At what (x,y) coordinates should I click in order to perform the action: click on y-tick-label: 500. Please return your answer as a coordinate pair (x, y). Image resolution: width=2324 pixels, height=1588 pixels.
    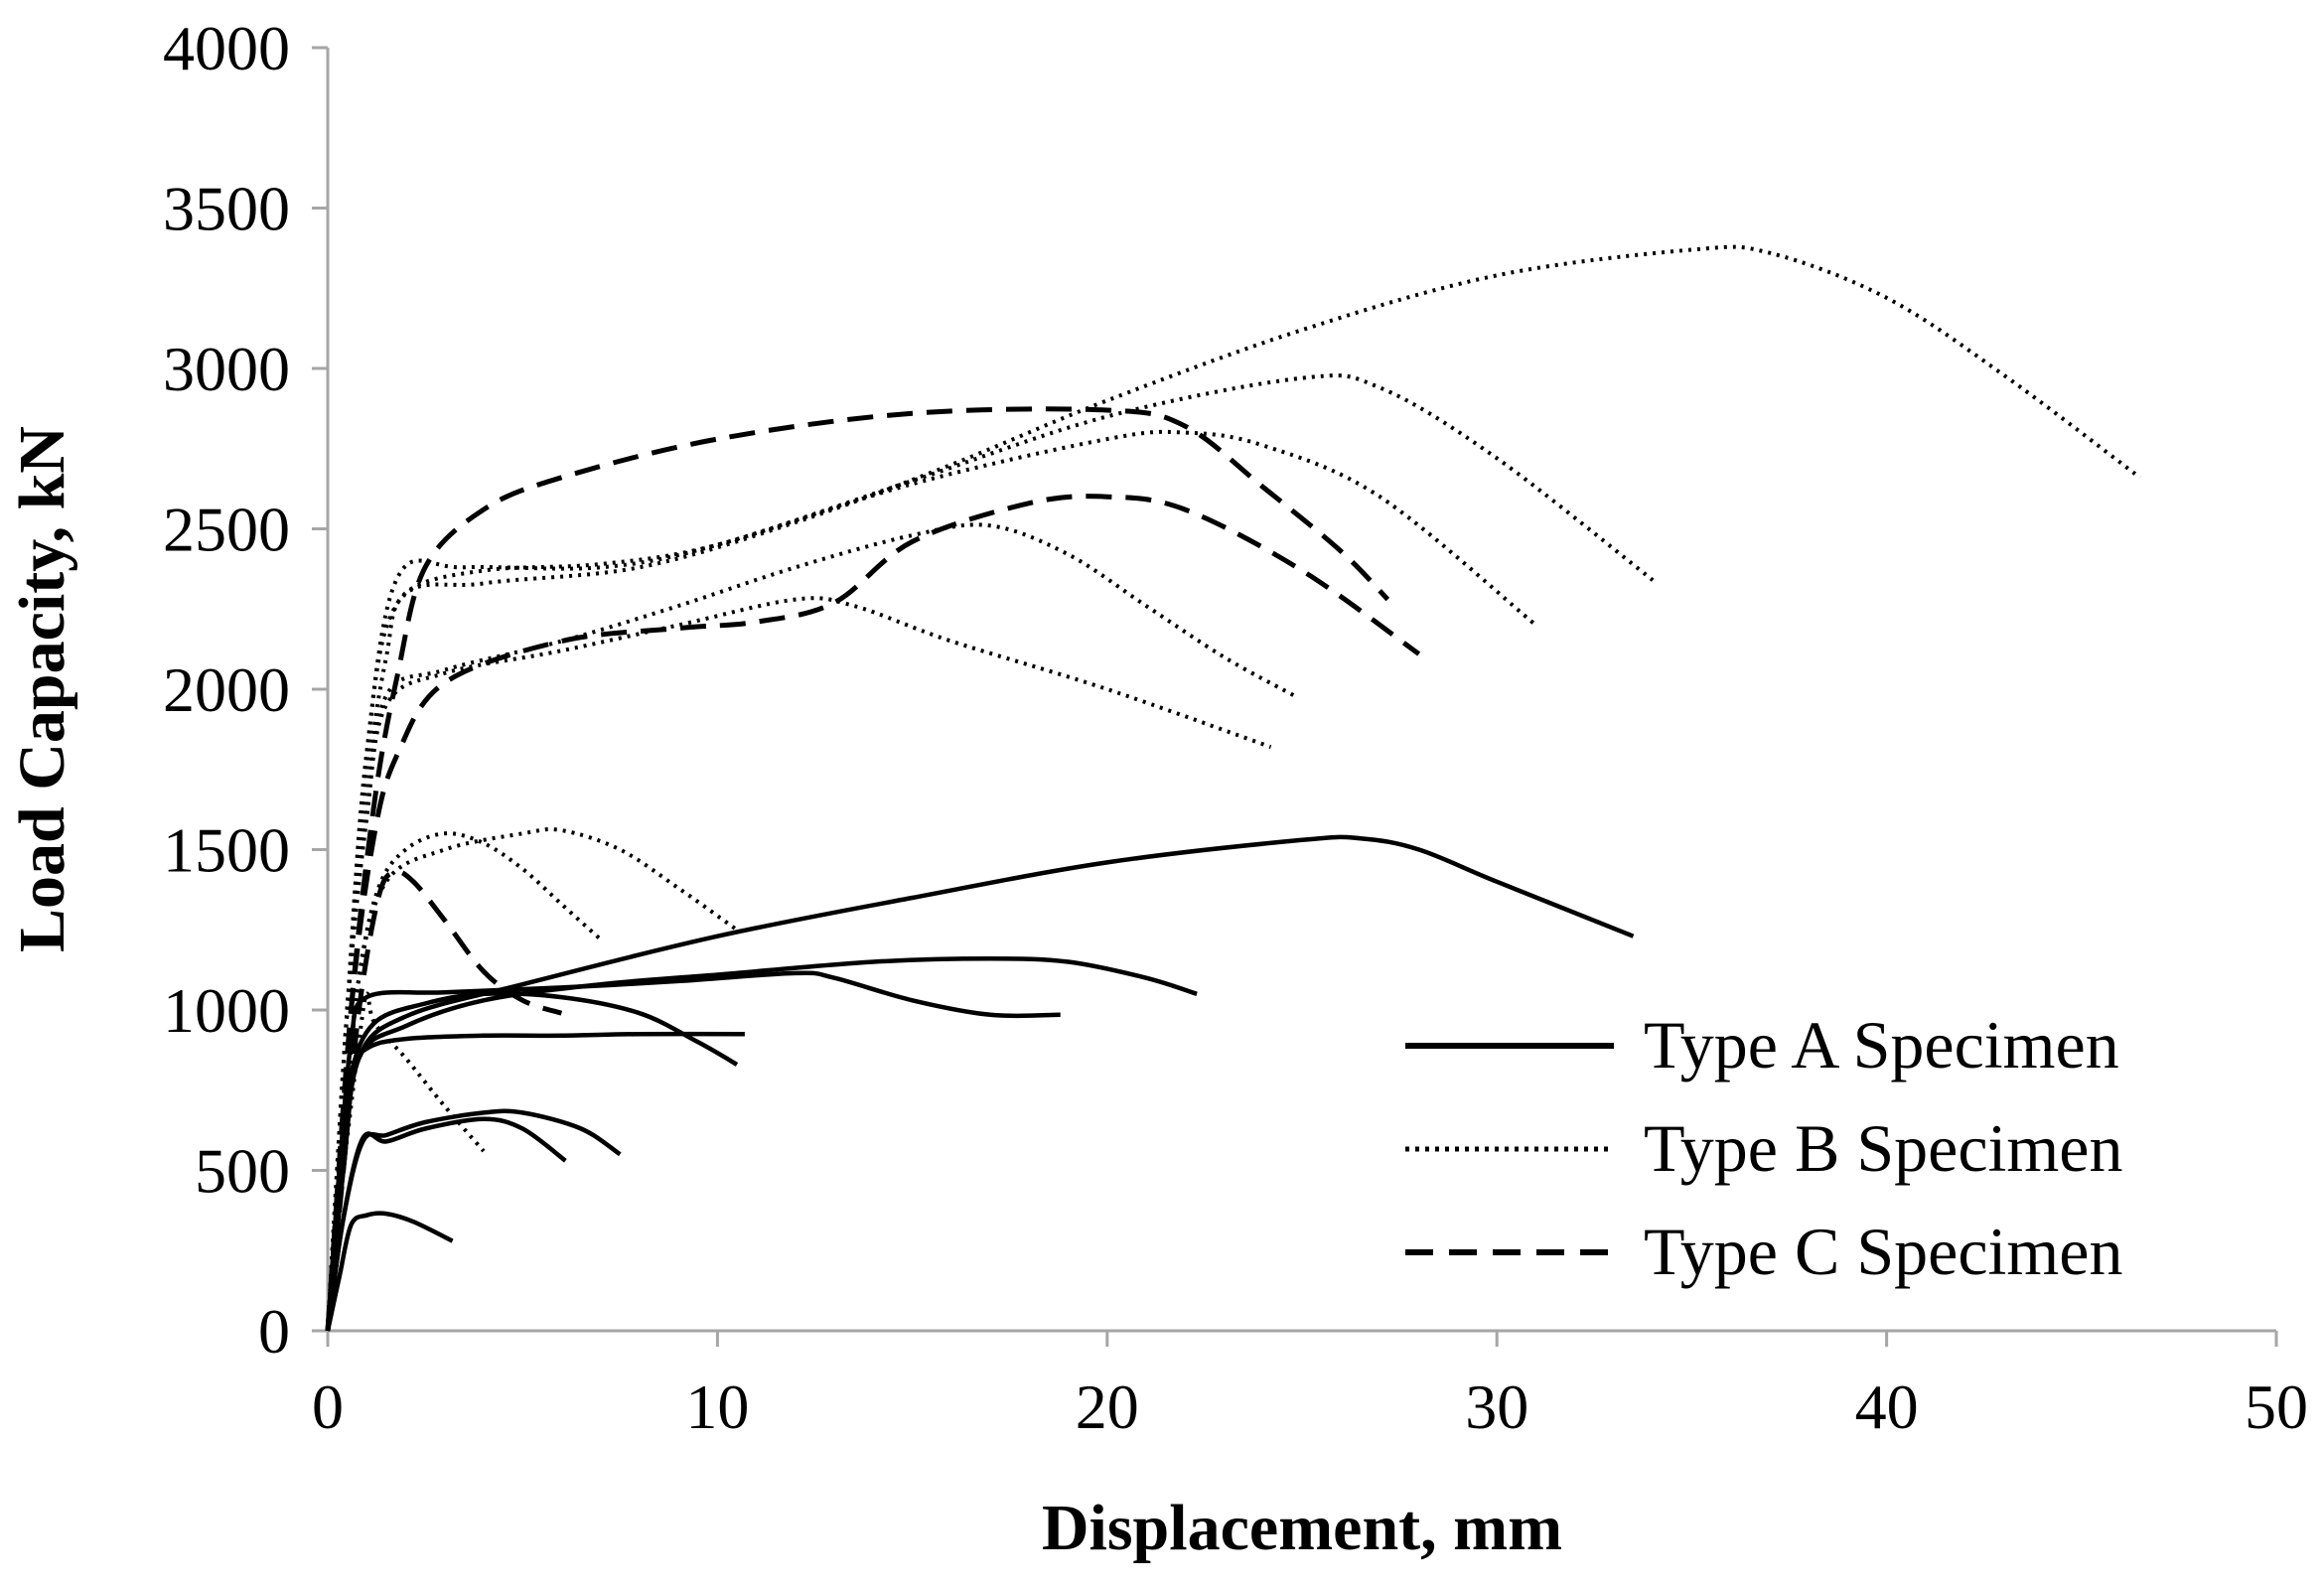
    Looking at the image, I should click on (242, 1171).